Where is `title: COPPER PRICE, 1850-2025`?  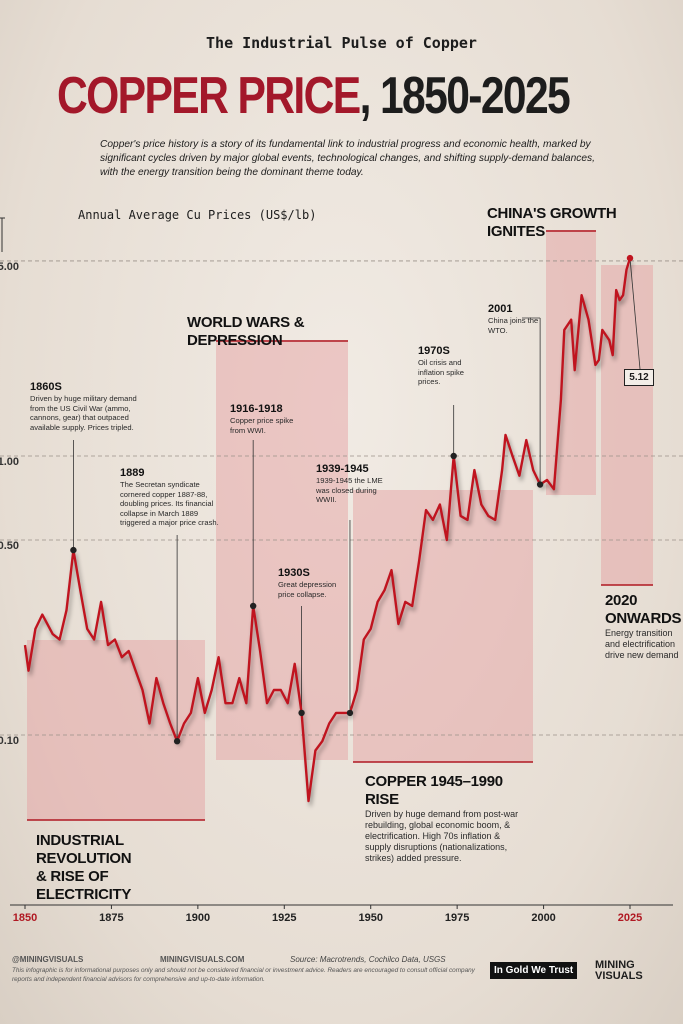 title: COPPER PRICE, 1850-2025 is located at coordinates (314, 96).